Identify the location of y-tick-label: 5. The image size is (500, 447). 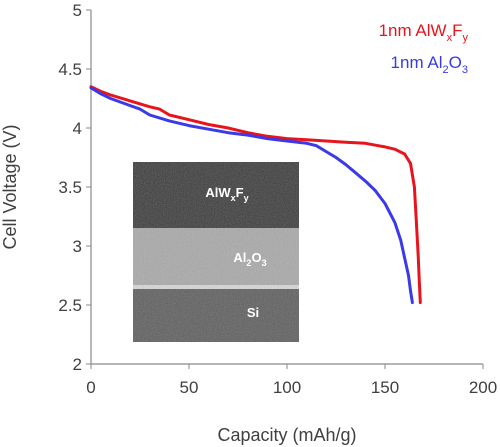
(77, 10).